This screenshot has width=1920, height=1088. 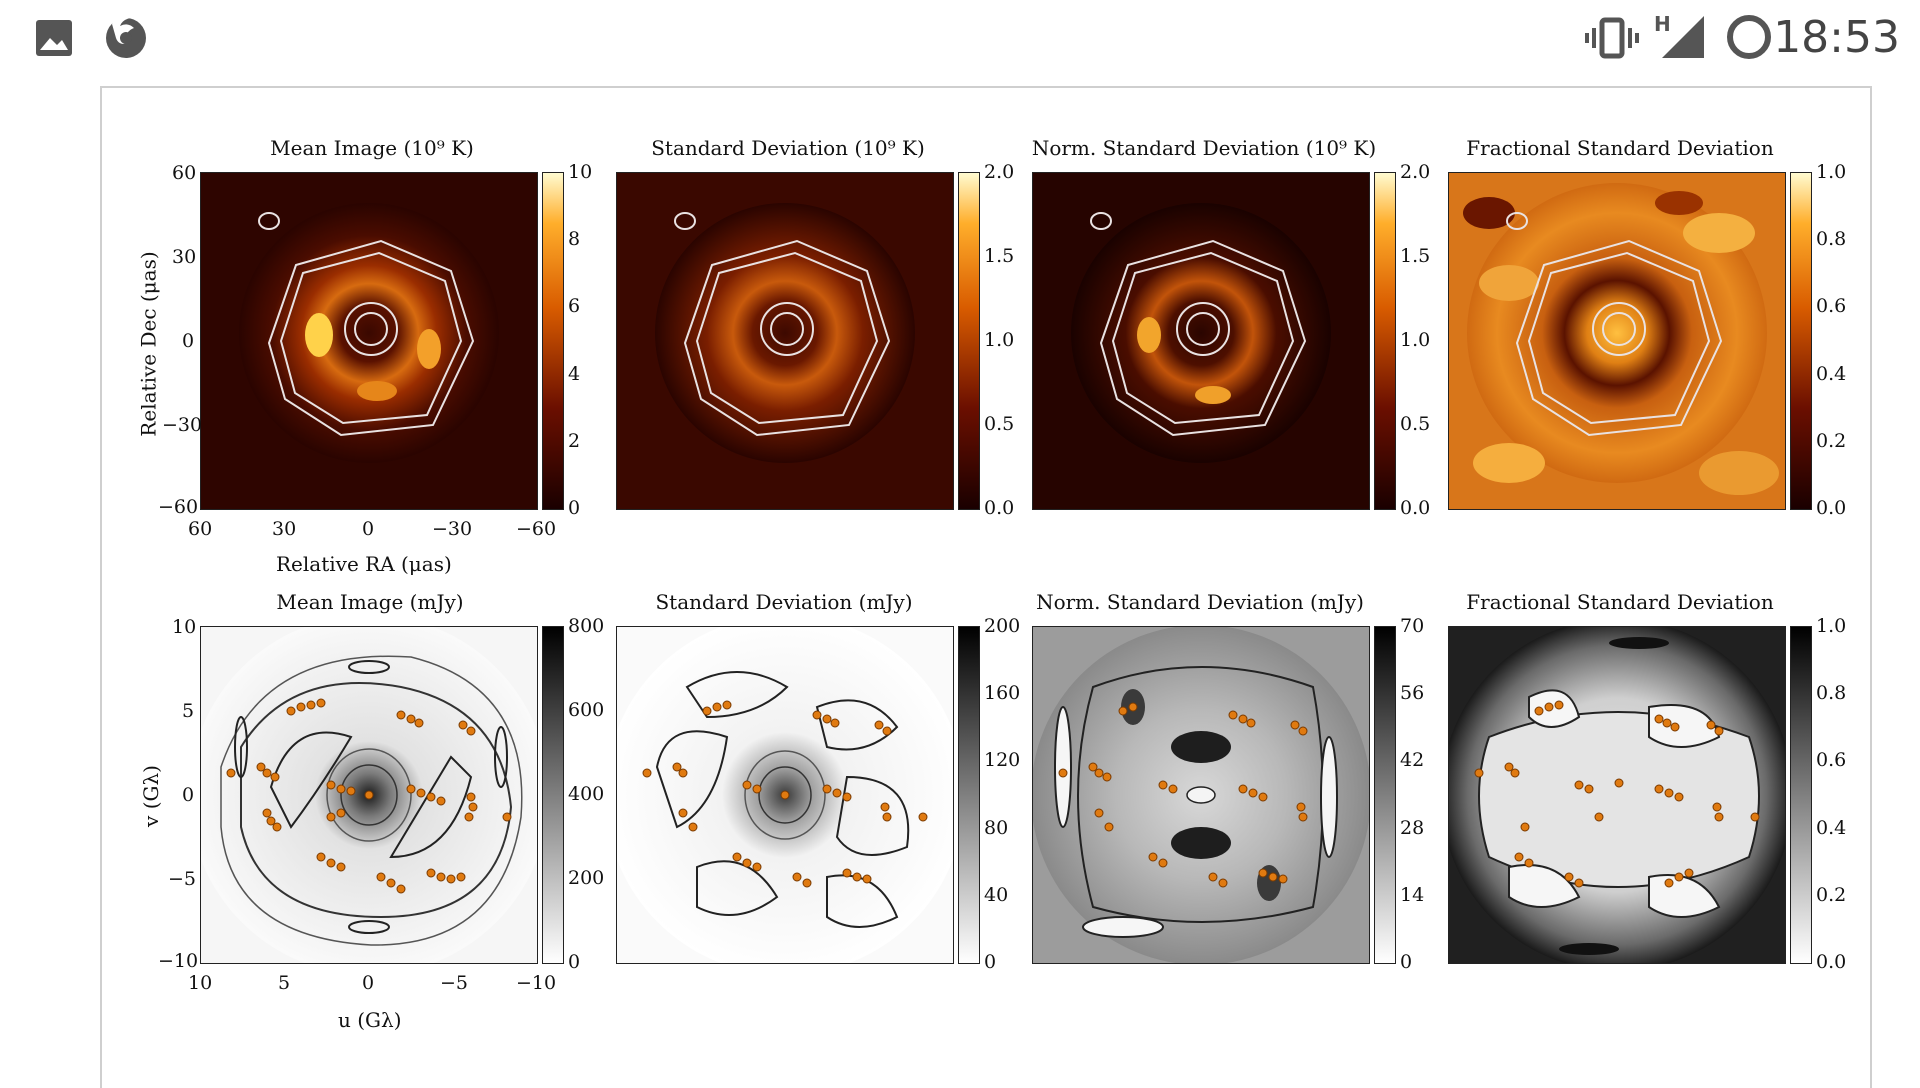 I want to click on bottom-ylabel: v (Gλ), so click(x=150, y=796).